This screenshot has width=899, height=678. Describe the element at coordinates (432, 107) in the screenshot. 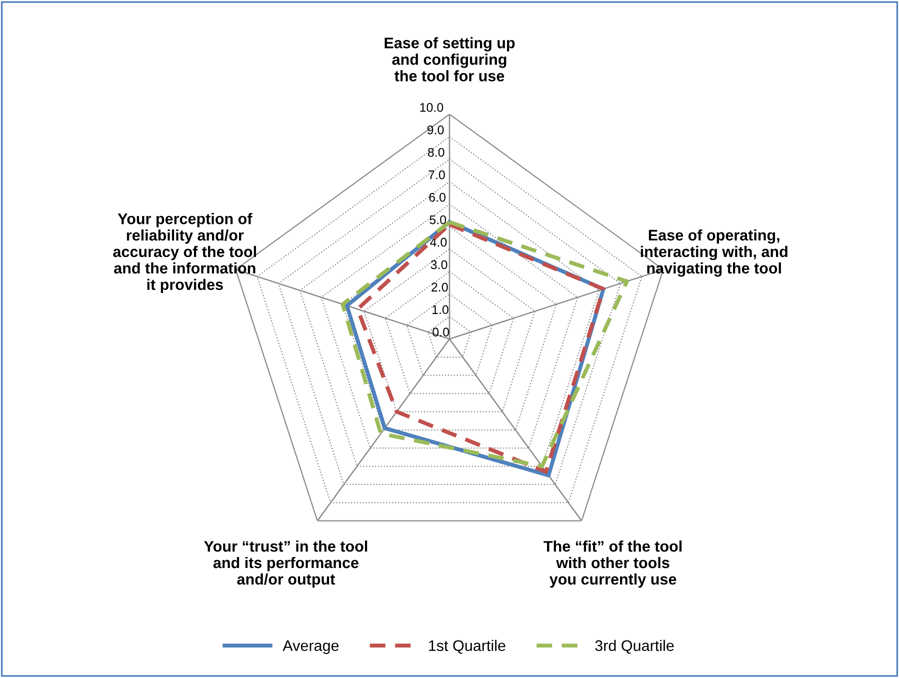

I see `y-tick-label: 10.0` at that location.